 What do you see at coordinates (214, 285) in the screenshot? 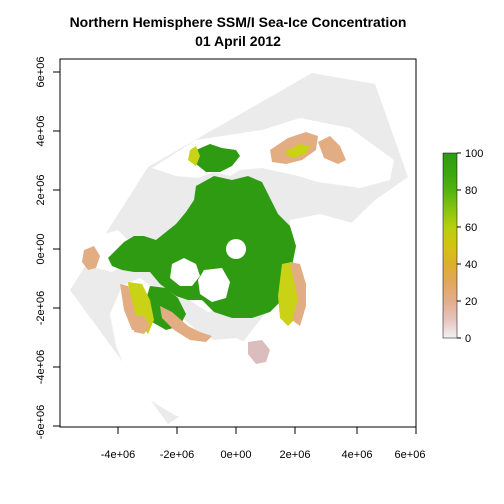
I see `land-greenland-interior` at bounding box center [214, 285].